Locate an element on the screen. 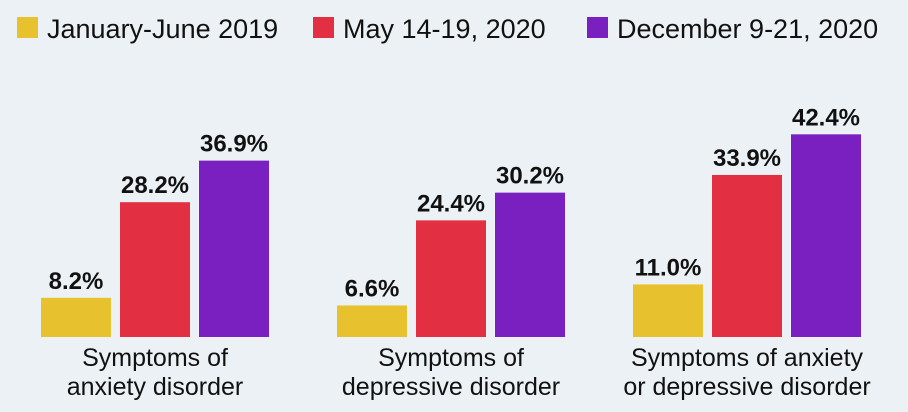 This screenshot has width=908, height=412. bar-group2-series2 is located at coordinates (451, 278).